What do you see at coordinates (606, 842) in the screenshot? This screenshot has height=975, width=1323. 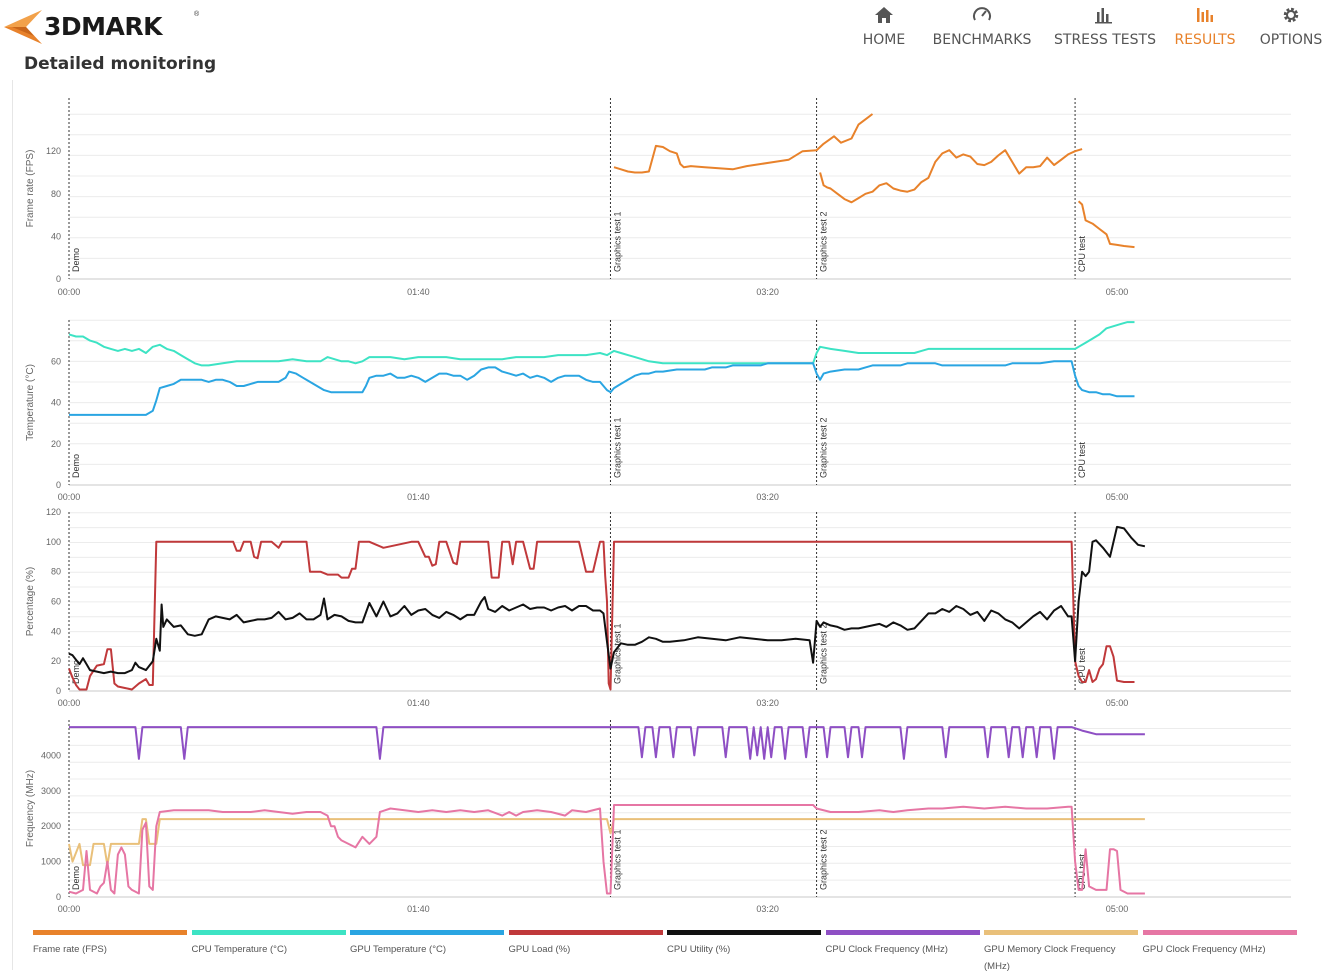 I see `series-line-gpu-mem-clock` at bounding box center [606, 842].